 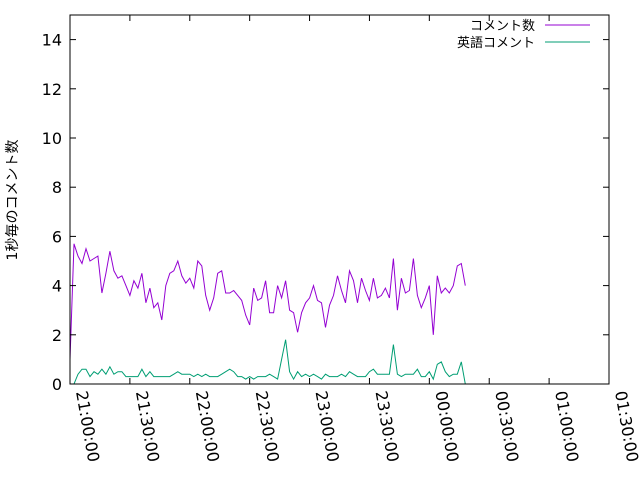 I want to click on y-axis-label: 1秒毎のコメント数, so click(x=13, y=200).